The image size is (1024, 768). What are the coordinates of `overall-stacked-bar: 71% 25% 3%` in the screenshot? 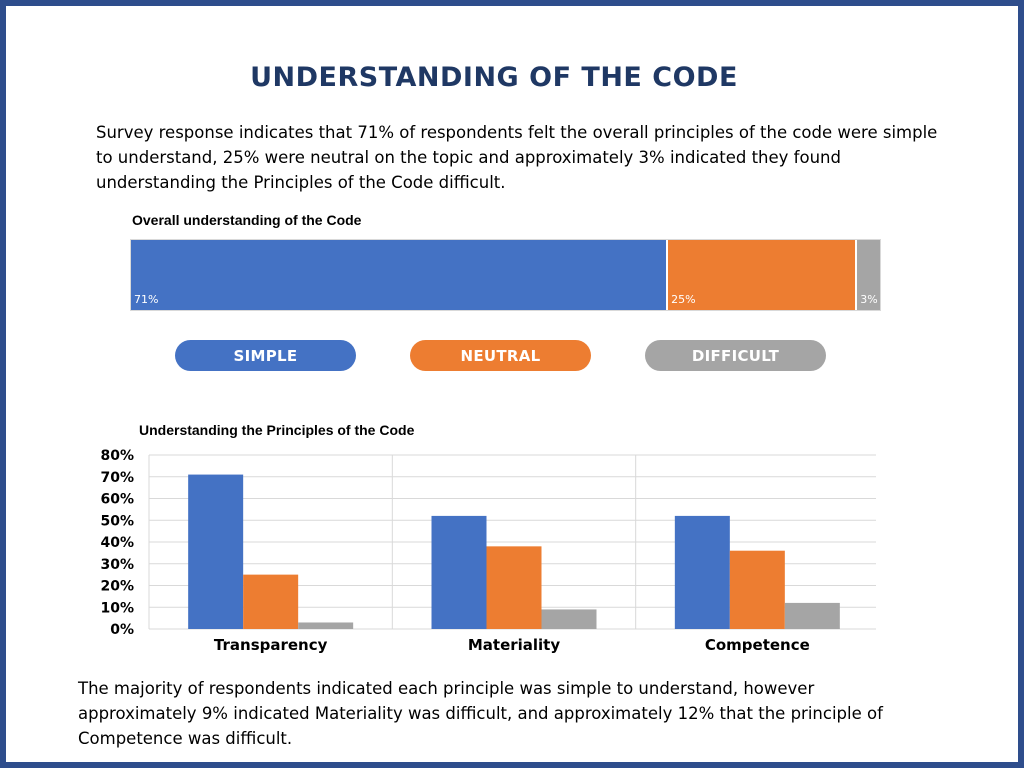 It's located at (505, 275).